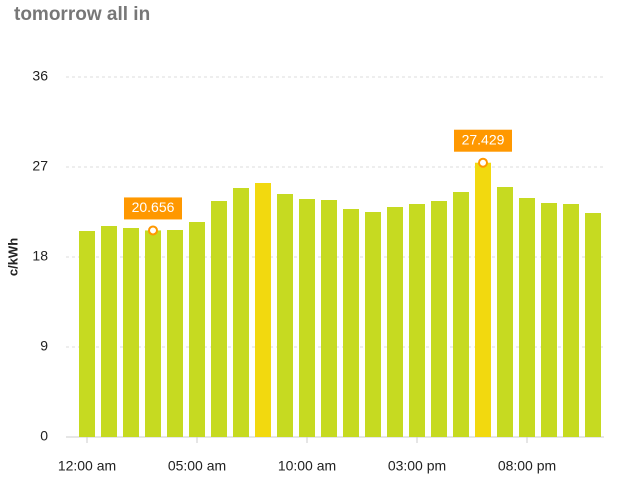 The width and height of the screenshot is (624, 496). I want to click on chart-title: tomorrow all in, so click(82, 14).